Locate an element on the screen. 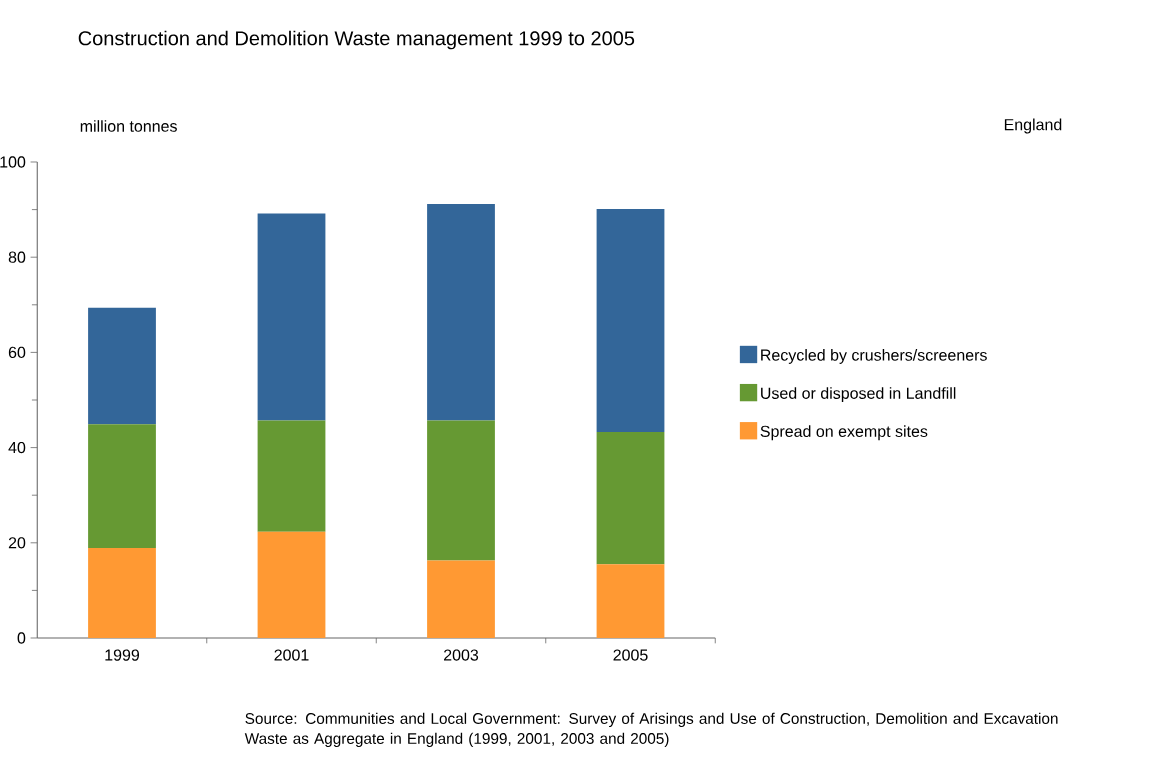 The image size is (1156, 776). legend-label: Used or disposed in Landfill is located at coordinates (858, 395).